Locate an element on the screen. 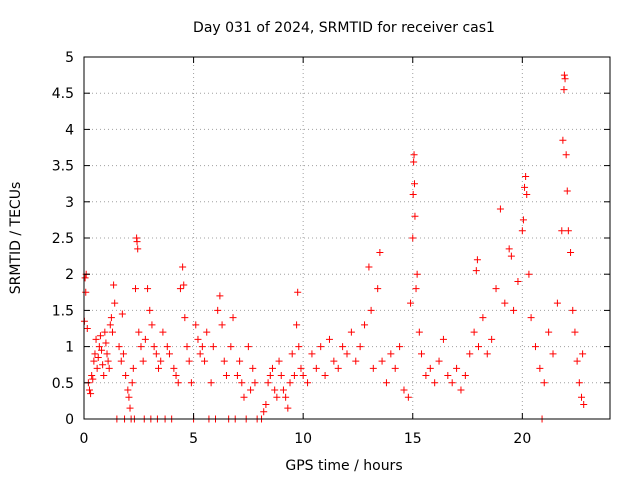 This screenshot has width=640, height=480. y-tick-label: 2 is located at coordinates (69, 275).